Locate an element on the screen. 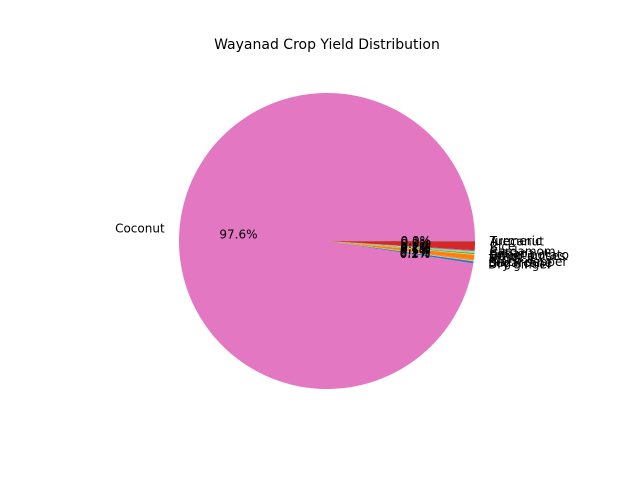 This screenshot has width=640, height=480. pie-slice-dry-ginger is located at coordinates (400, 252).